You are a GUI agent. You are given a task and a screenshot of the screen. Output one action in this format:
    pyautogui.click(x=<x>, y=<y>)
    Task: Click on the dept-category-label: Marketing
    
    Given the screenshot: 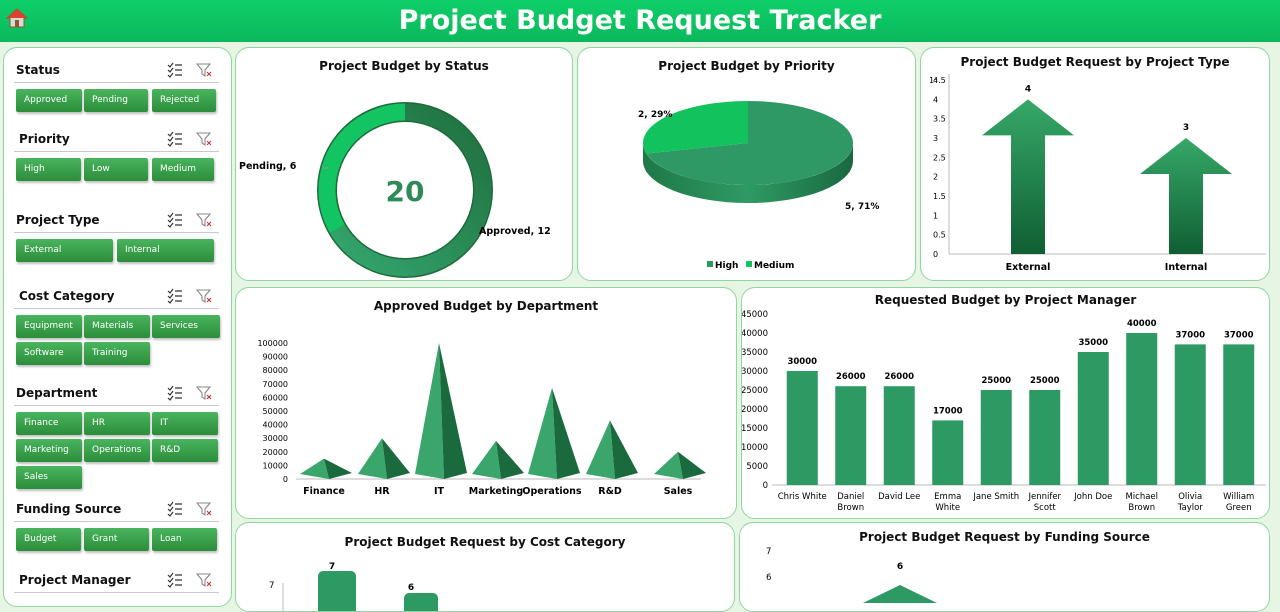 What is the action you would take?
    pyautogui.click(x=496, y=491)
    